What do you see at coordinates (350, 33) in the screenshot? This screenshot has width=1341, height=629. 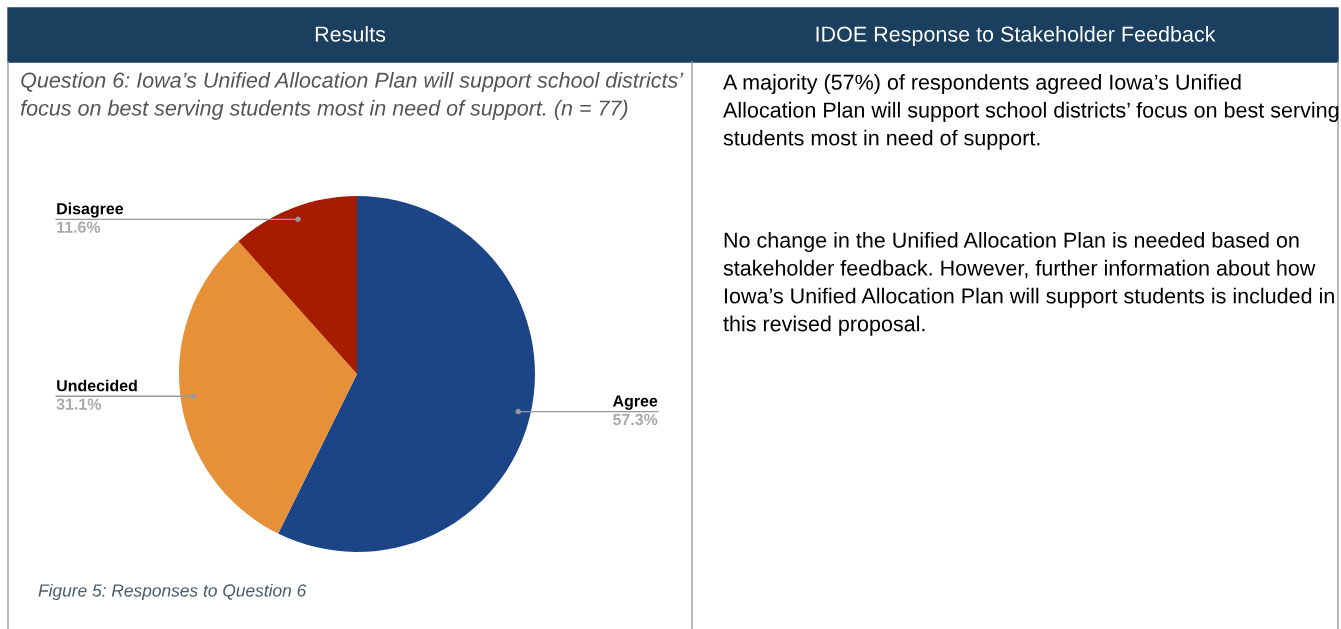 I see `text: Results` at bounding box center [350, 33].